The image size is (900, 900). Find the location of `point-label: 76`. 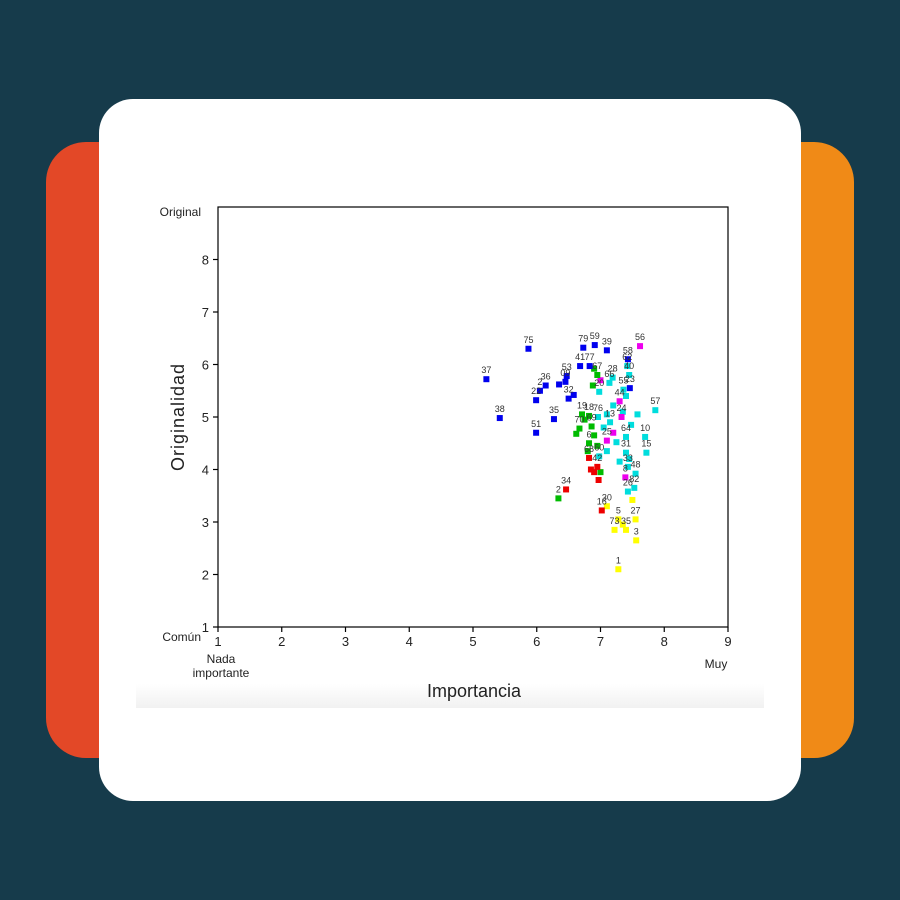

point-label: 76 is located at coordinates (598, 408).